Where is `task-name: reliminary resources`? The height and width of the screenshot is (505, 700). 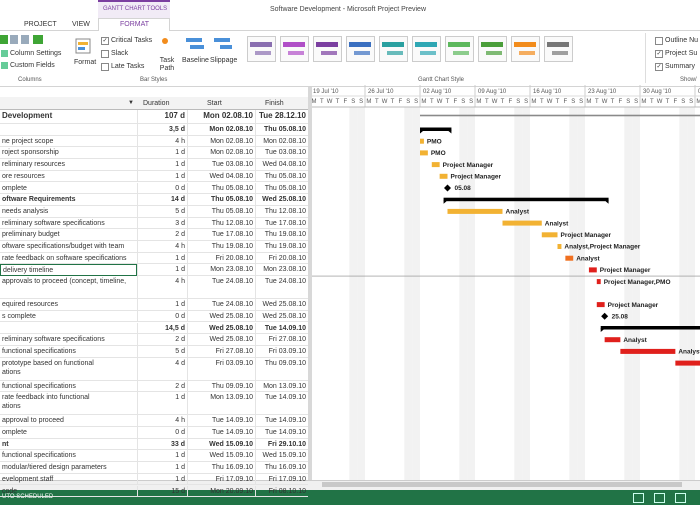
task-name: reliminary resources is located at coordinates (68, 165).